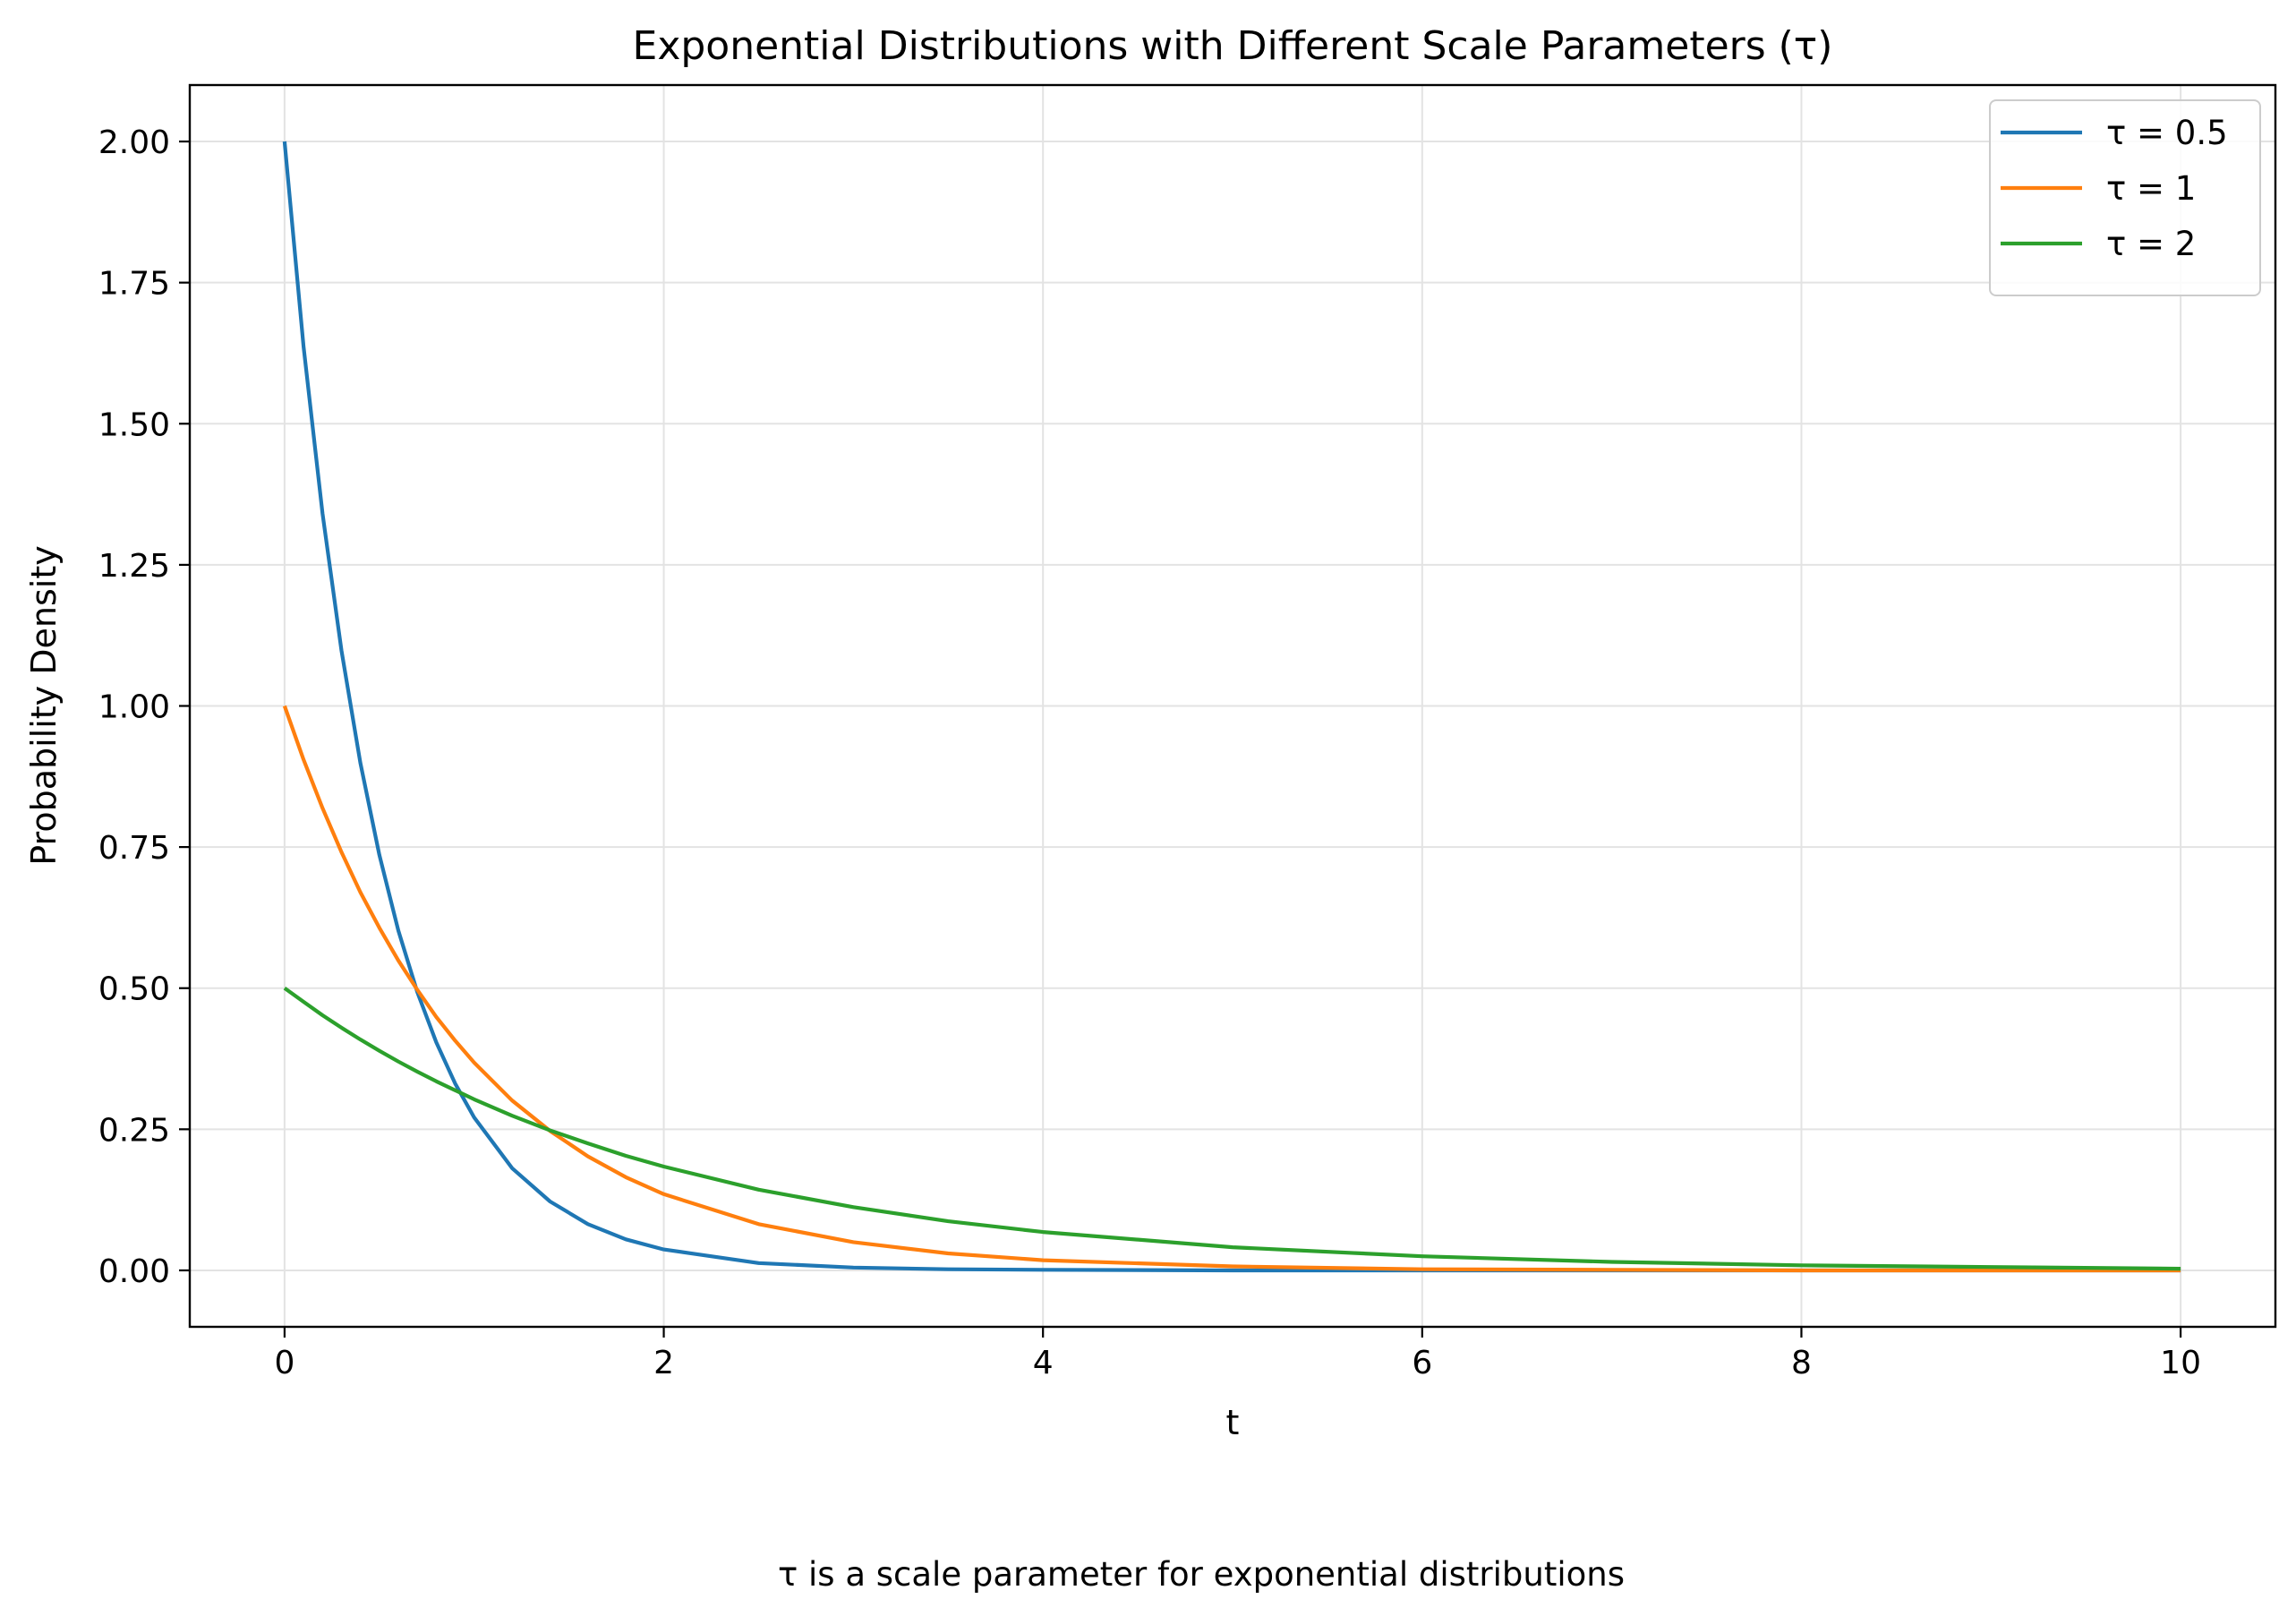 This screenshot has width=2296, height=1616. What do you see at coordinates (1043, 1363) in the screenshot?
I see `x-tick-label-2: 4` at bounding box center [1043, 1363].